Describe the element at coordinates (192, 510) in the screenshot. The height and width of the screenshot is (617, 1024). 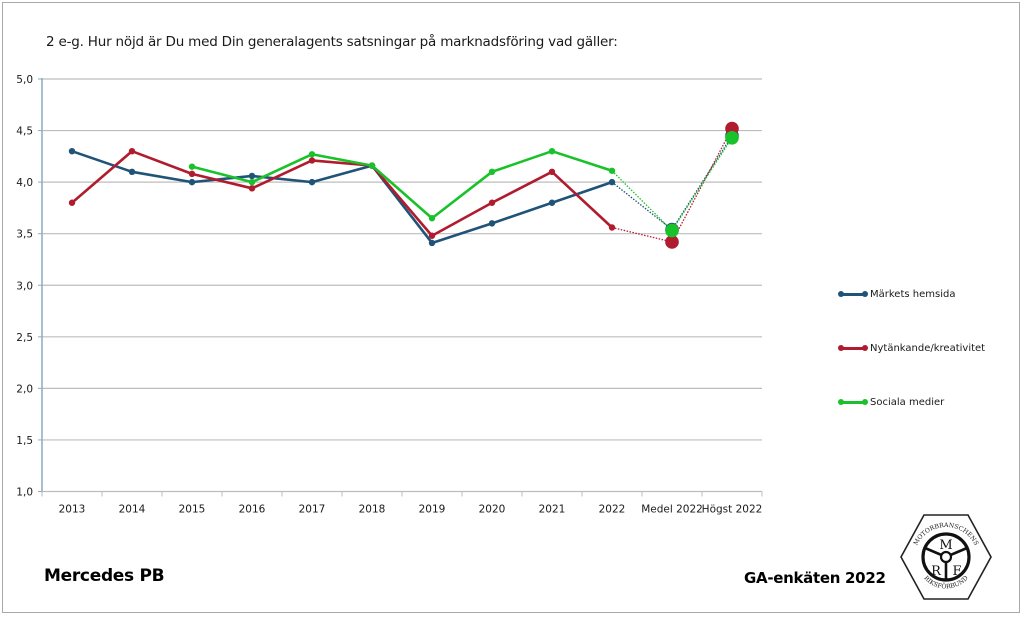
I see `x-tick-label: 2015` at that location.